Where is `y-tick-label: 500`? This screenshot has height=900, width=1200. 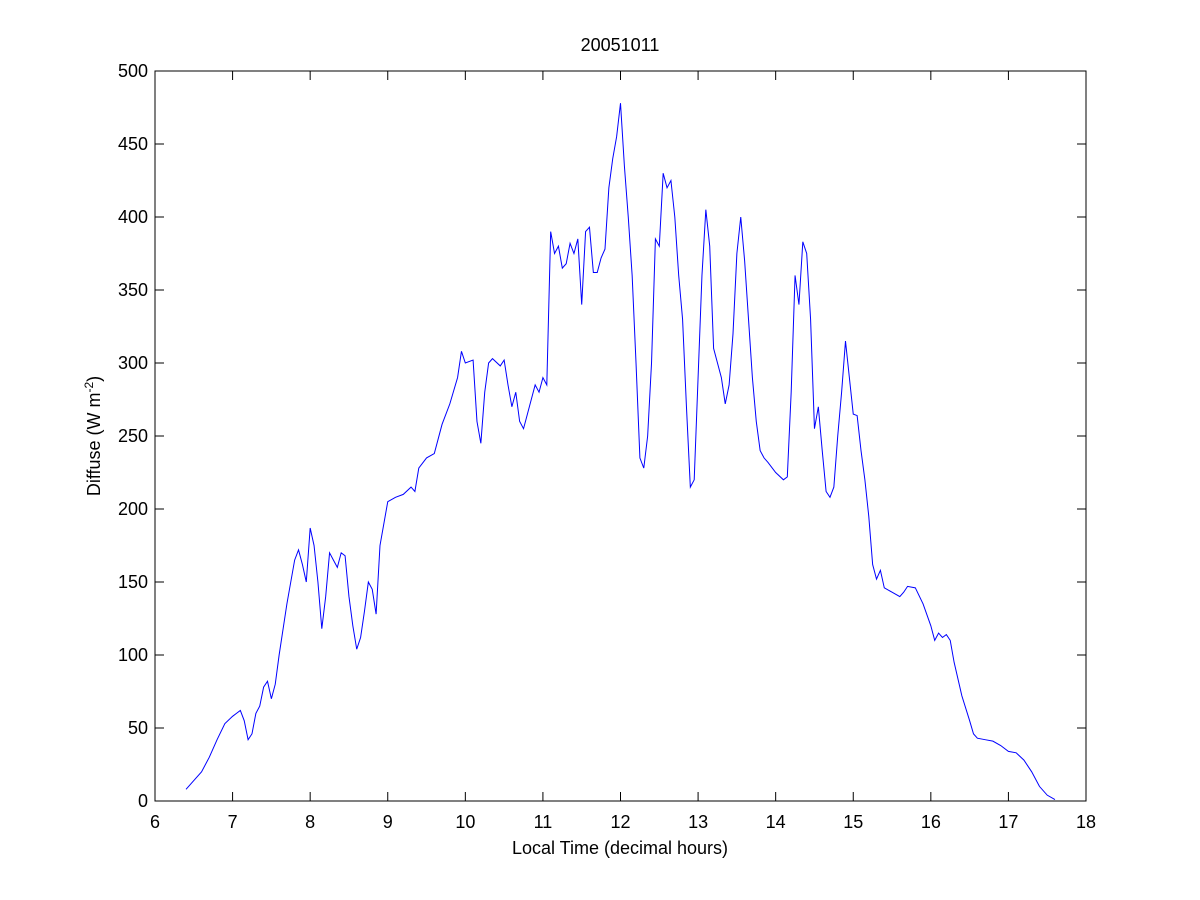
y-tick-label: 500 is located at coordinates (133, 71).